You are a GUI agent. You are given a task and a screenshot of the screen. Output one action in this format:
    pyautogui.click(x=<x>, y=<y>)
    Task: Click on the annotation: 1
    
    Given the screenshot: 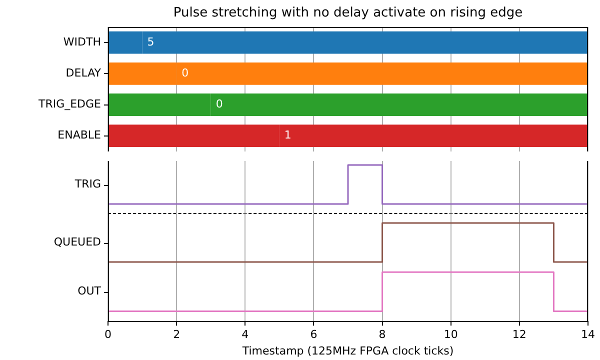 What is the action you would take?
    pyautogui.click(x=288, y=135)
    